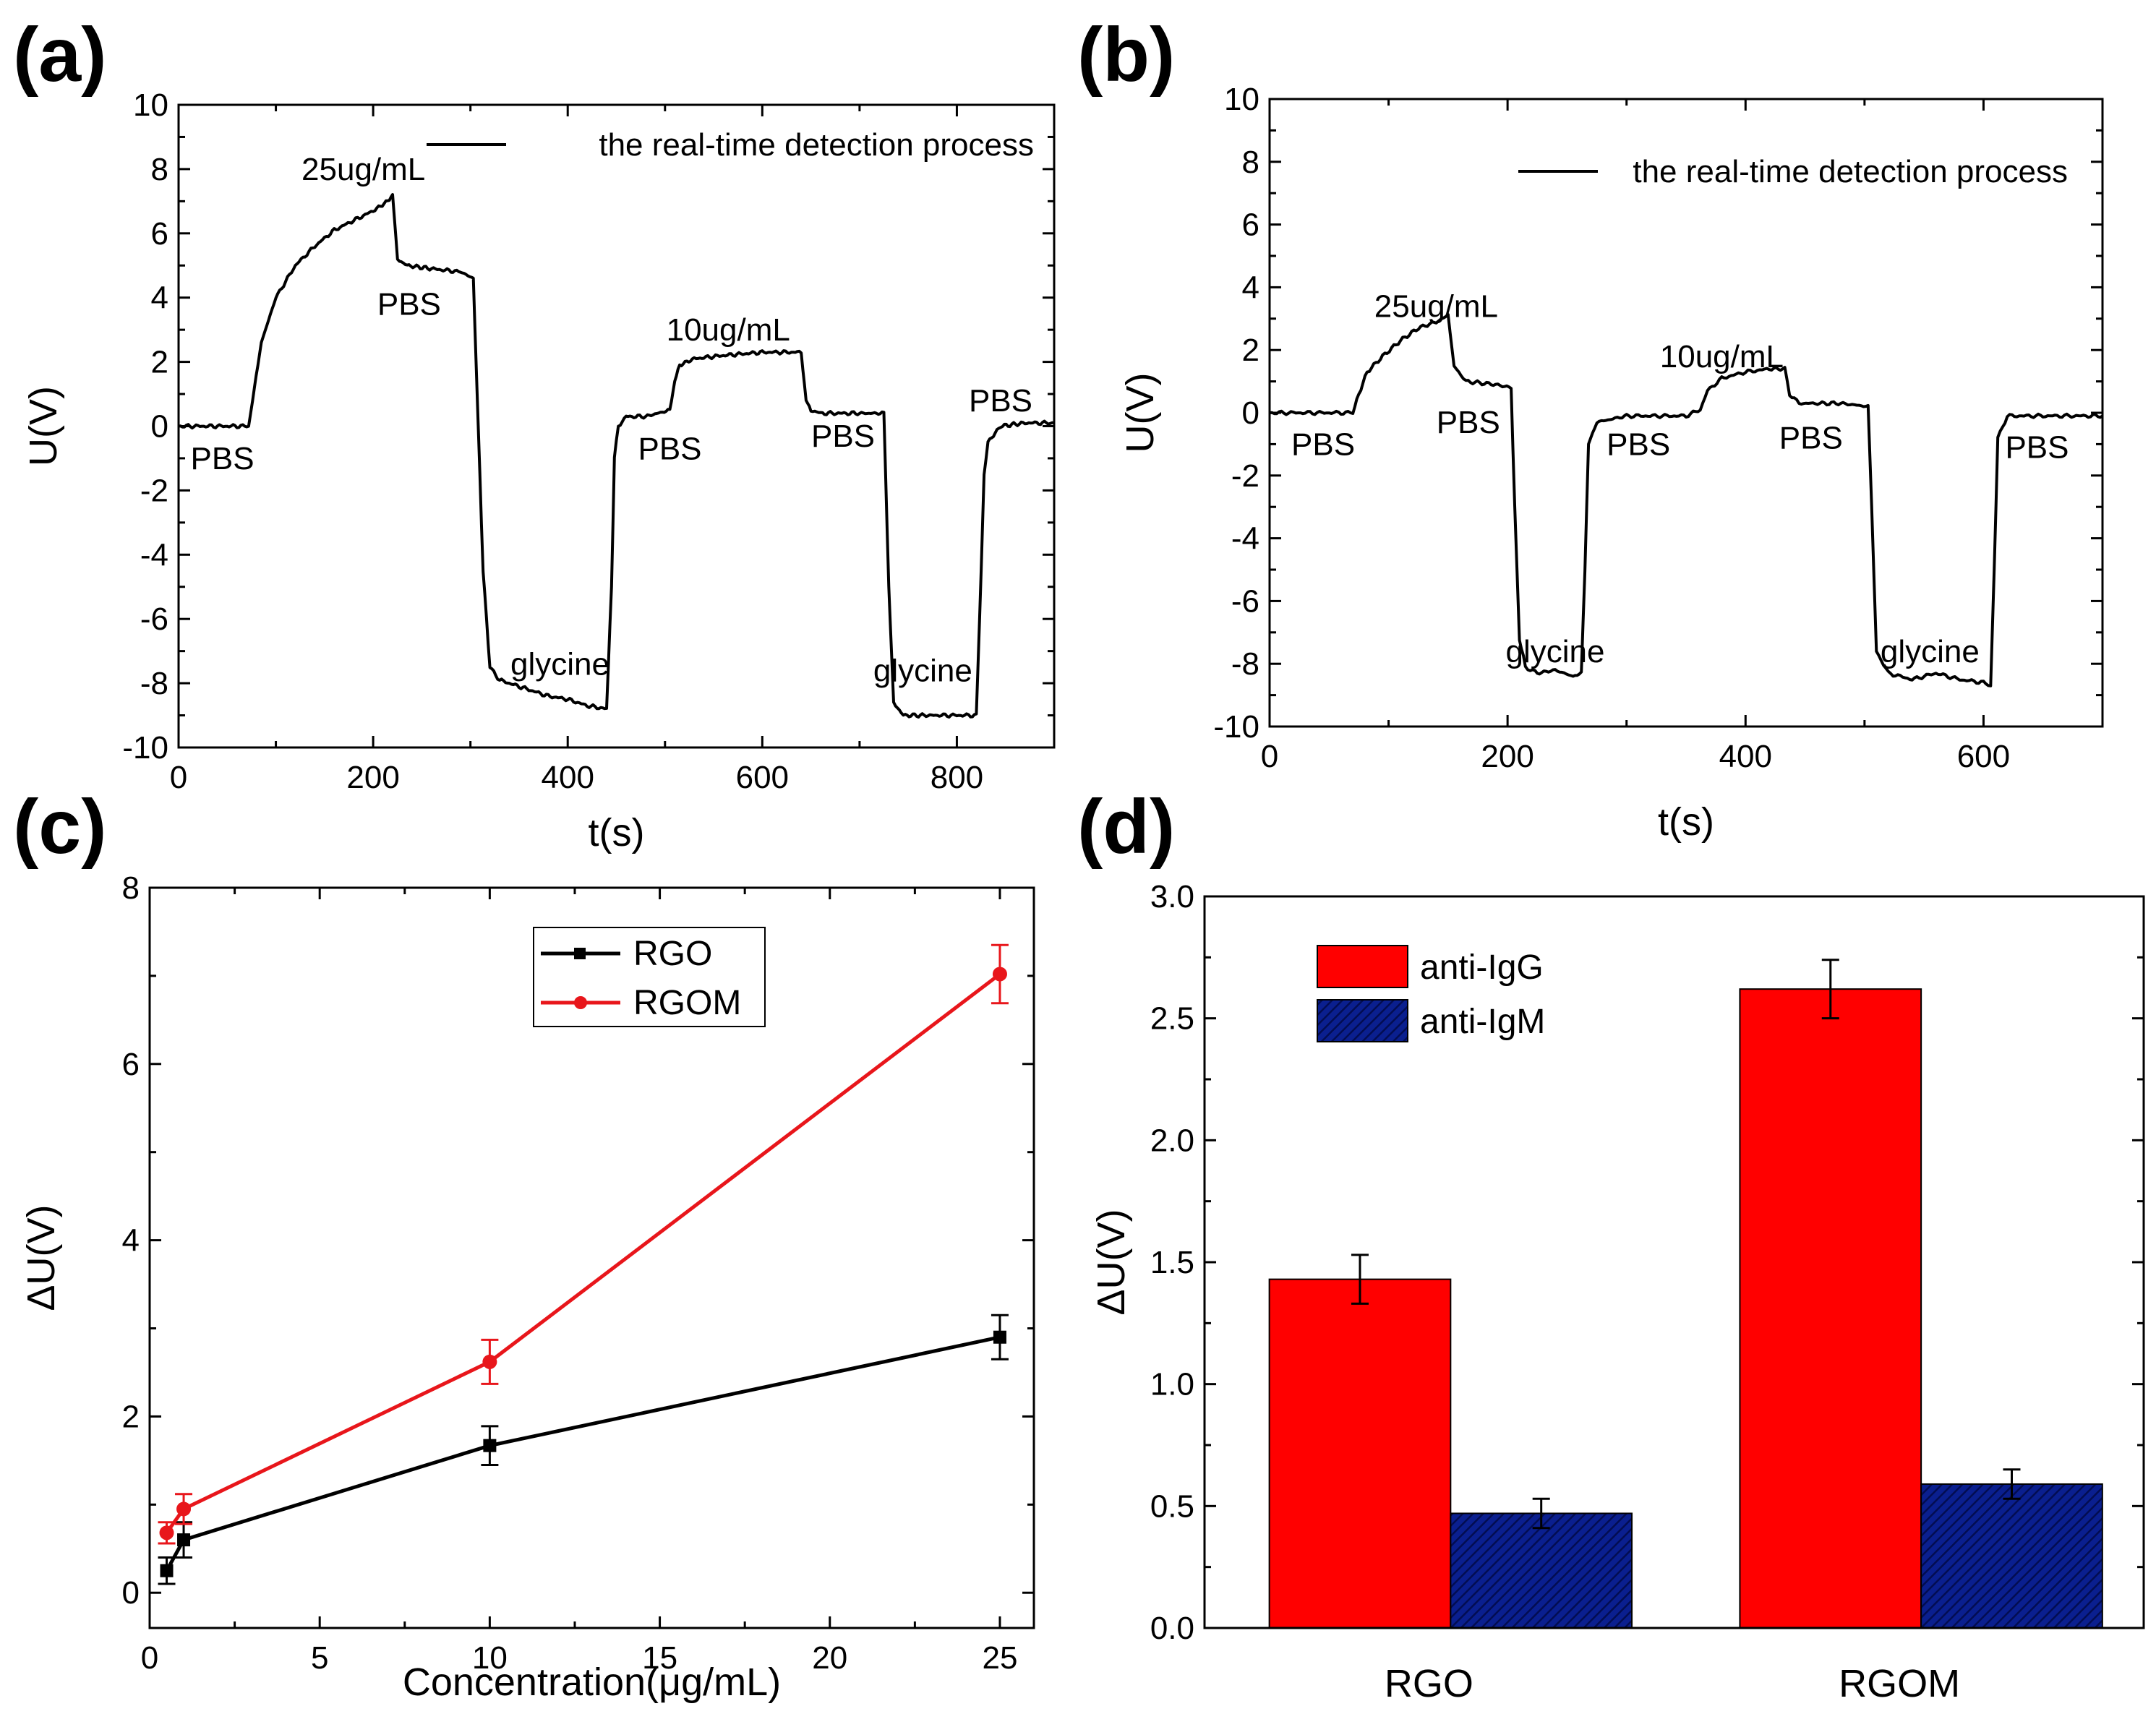 The image size is (2156, 1714). What do you see at coordinates (1140, 413) in the screenshot?
I see `y-axis-label: U(V)` at bounding box center [1140, 413].